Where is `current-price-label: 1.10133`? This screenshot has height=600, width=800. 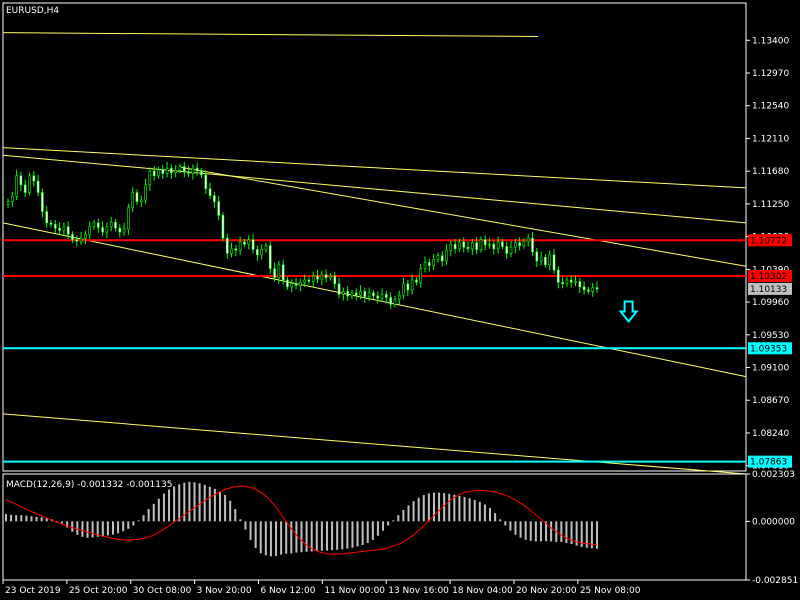
current-price-label: 1.10133 is located at coordinates (768, 290).